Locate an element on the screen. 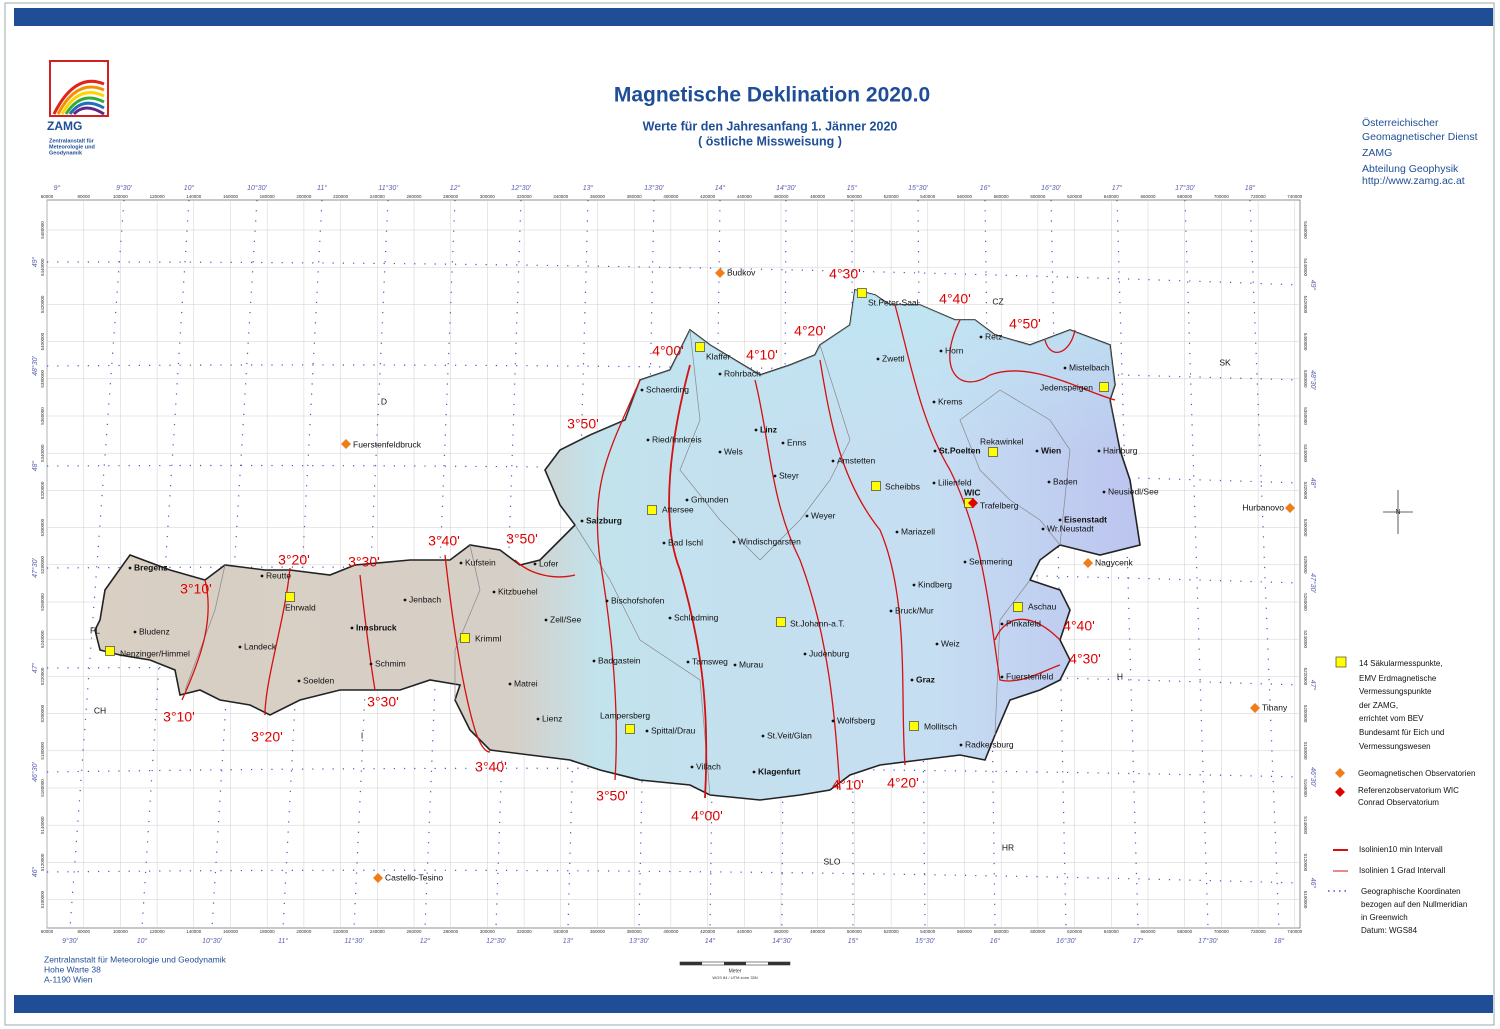 The width and height of the screenshot is (1500, 1029). town-label: Wels is located at coordinates (733, 451).